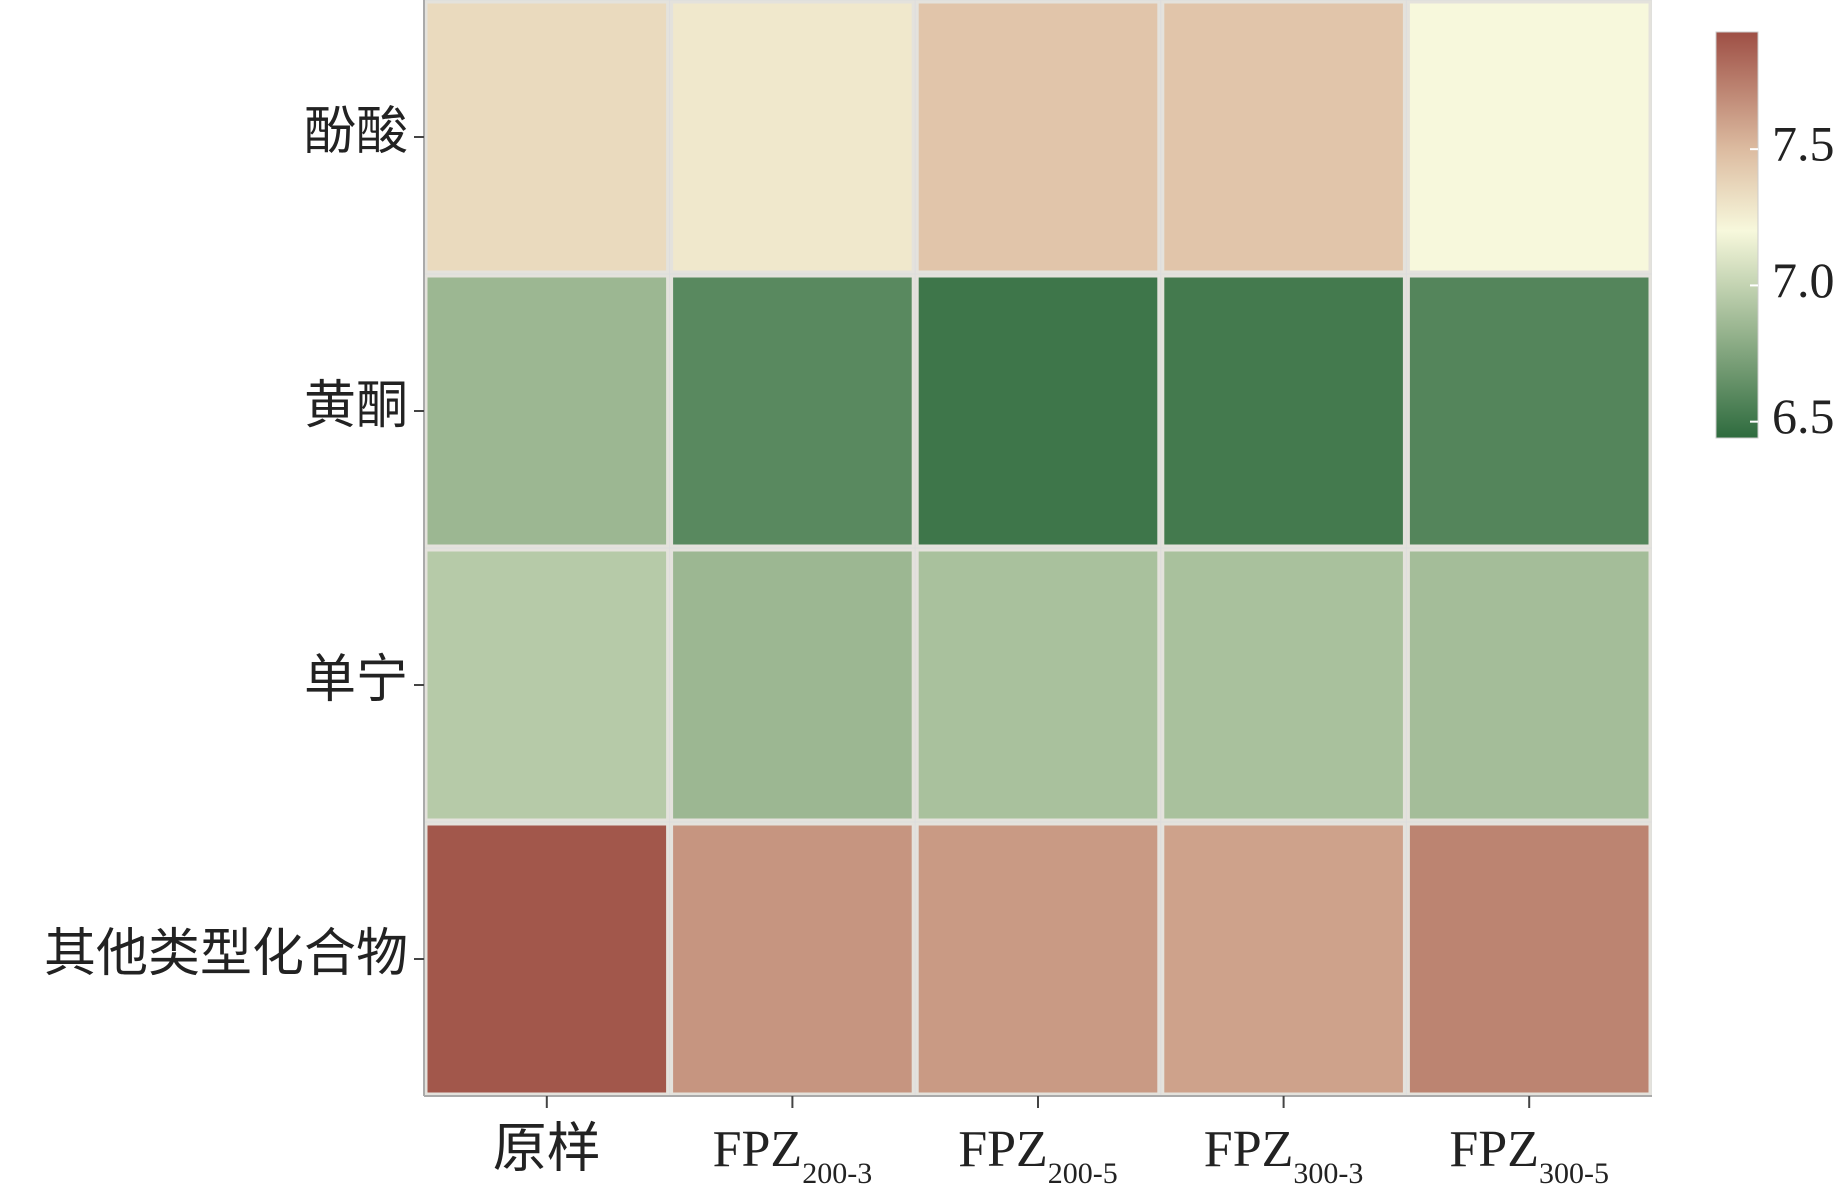  What do you see at coordinates (1803, 416) in the screenshot?
I see `colorbar-tick-label: 6.5` at bounding box center [1803, 416].